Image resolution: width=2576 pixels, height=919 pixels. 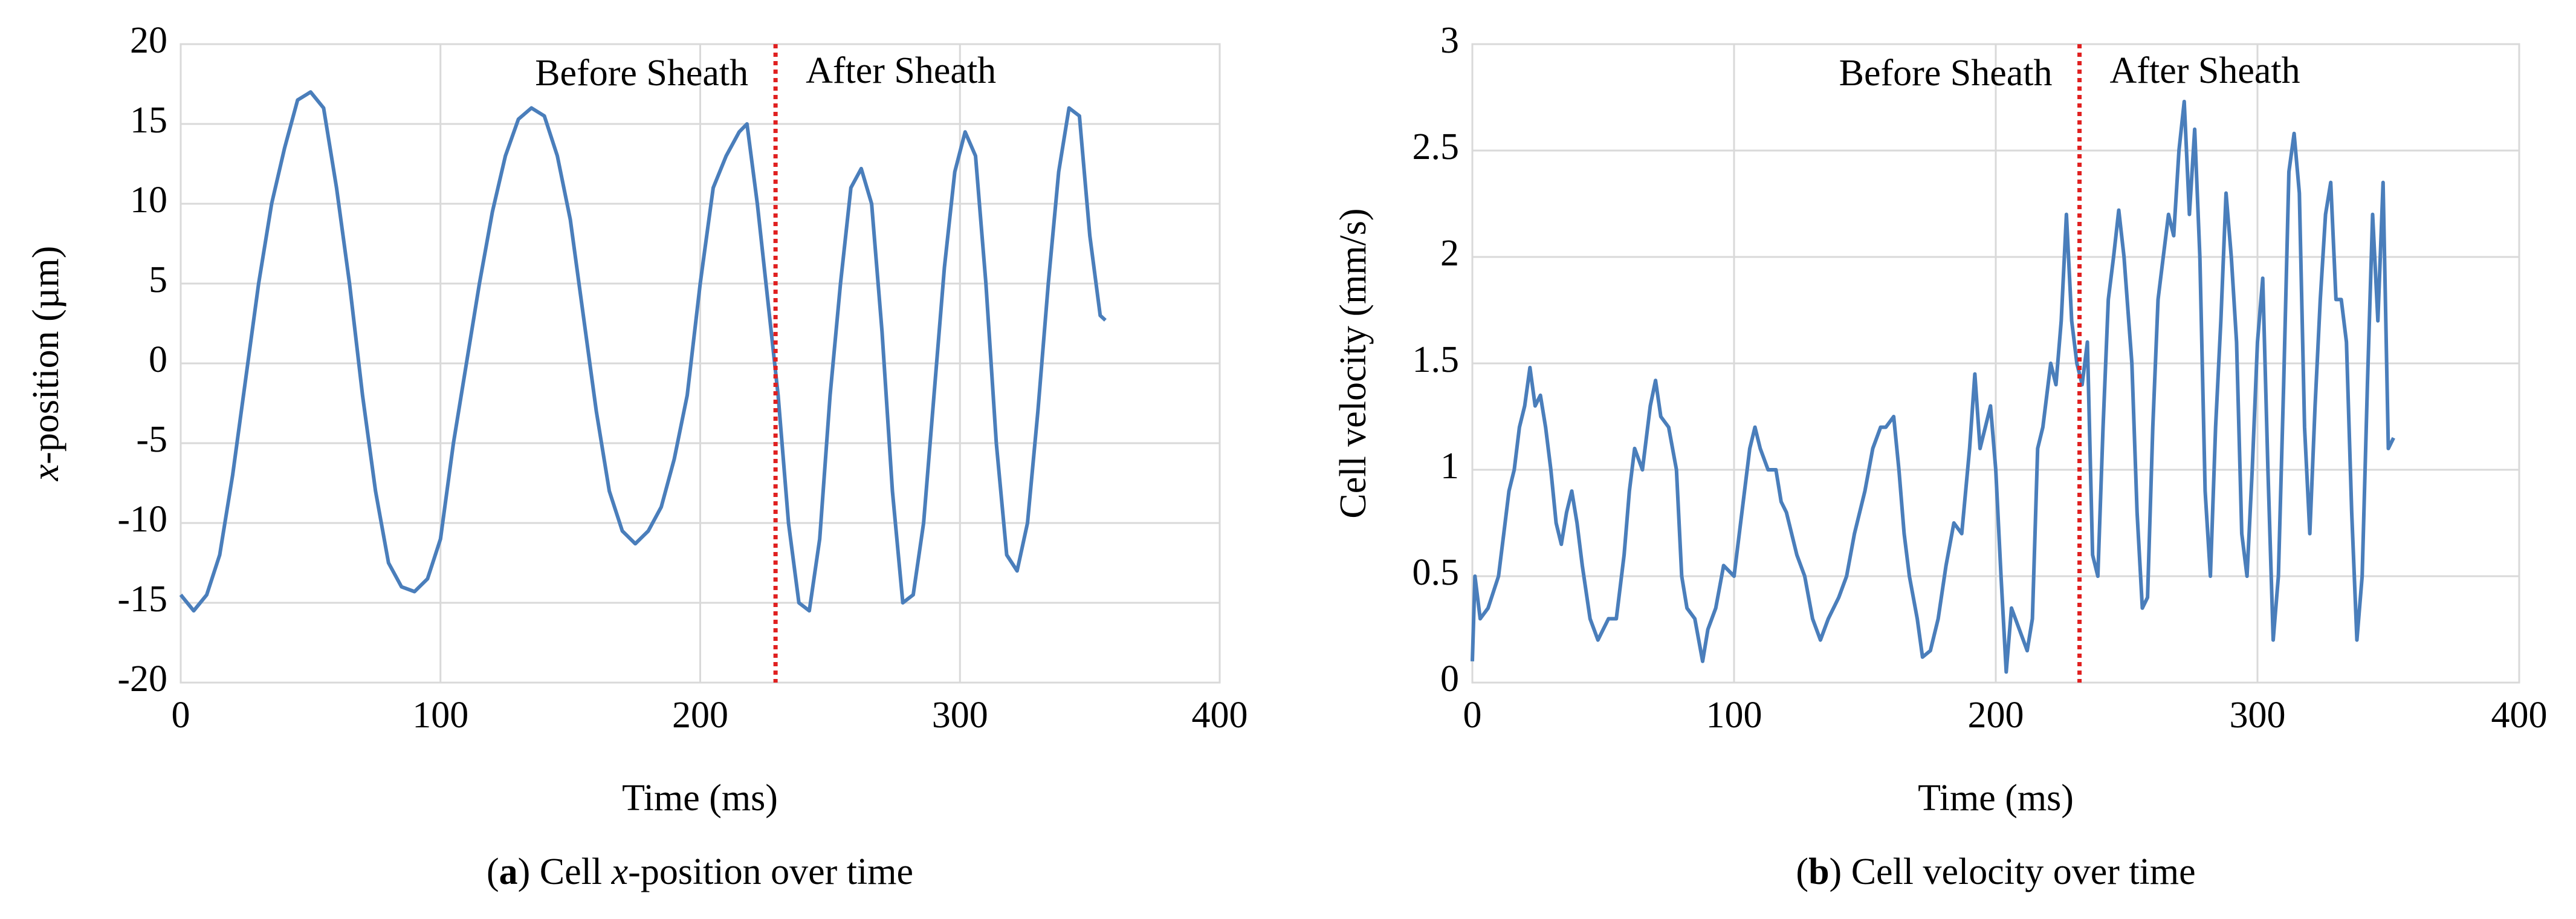 What do you see at coordinates (1449, 254) in the screenshot?
I see `y-tick-label: 2` at bounding box center [1449, 254].